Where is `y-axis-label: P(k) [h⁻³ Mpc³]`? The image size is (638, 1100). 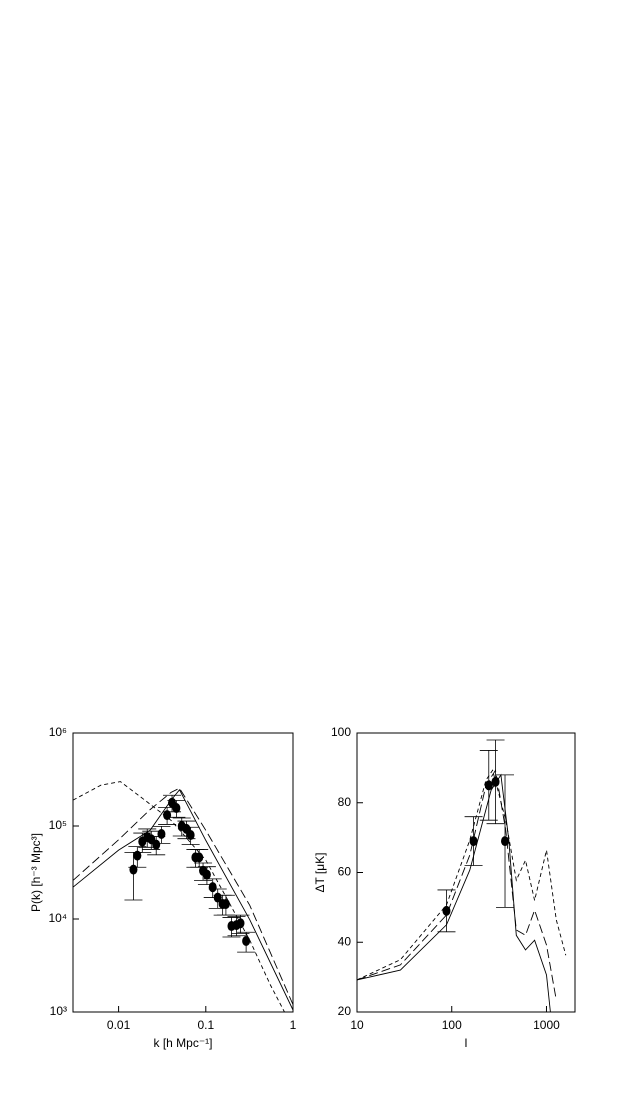
y-axis-label: P(k) [h⁻³ Mpc³] is located at coordinates (36, 872).